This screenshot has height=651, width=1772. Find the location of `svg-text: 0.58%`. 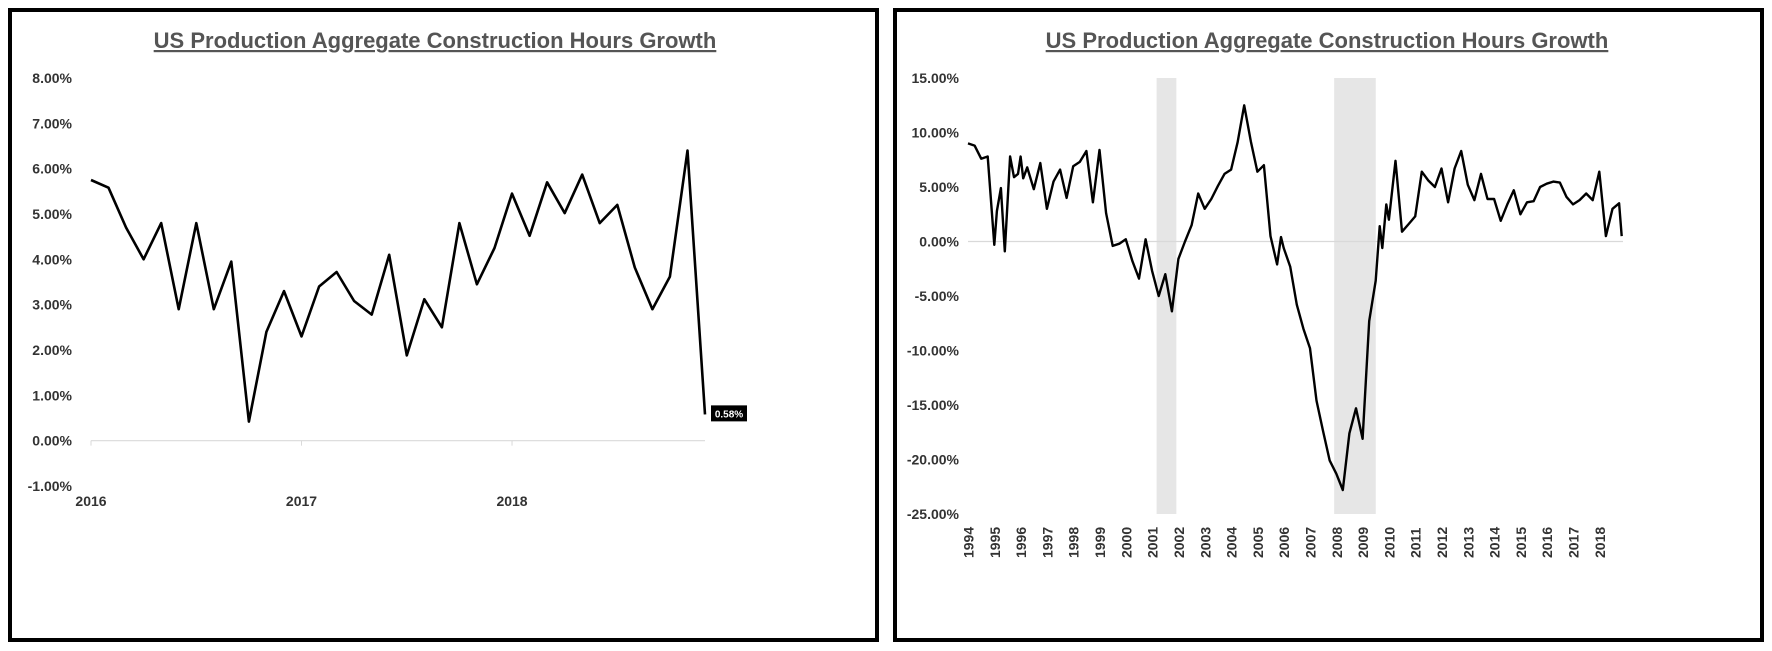

svg-text: 0.58% is located at coordinates (729, 414).